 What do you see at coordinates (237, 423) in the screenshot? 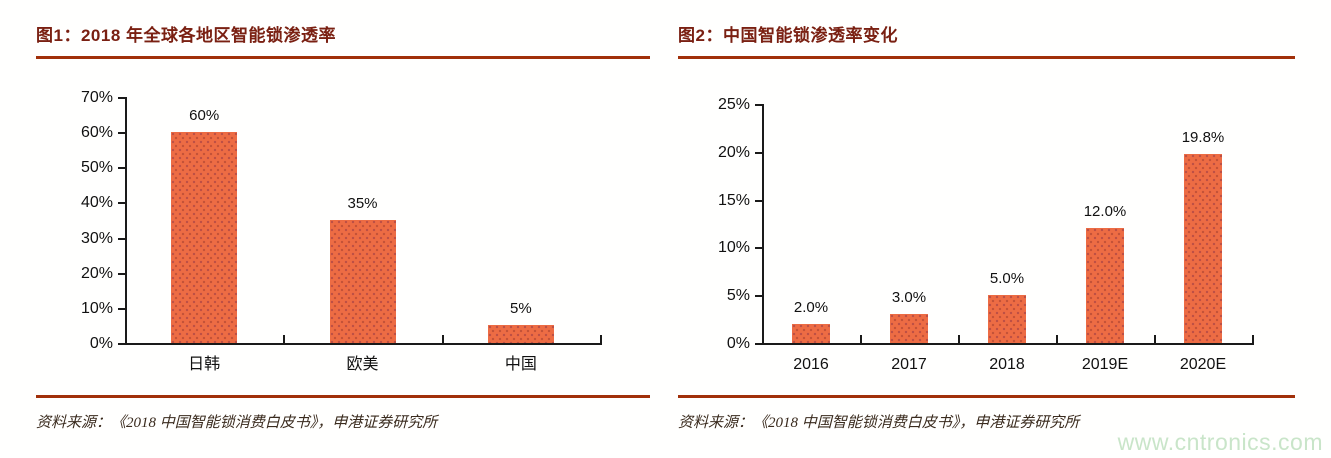
I see `figure1-source: 资料来源：《2018 中国智能锁消费白皮书》，申港证券研究所` at bounding box center [237, 423].